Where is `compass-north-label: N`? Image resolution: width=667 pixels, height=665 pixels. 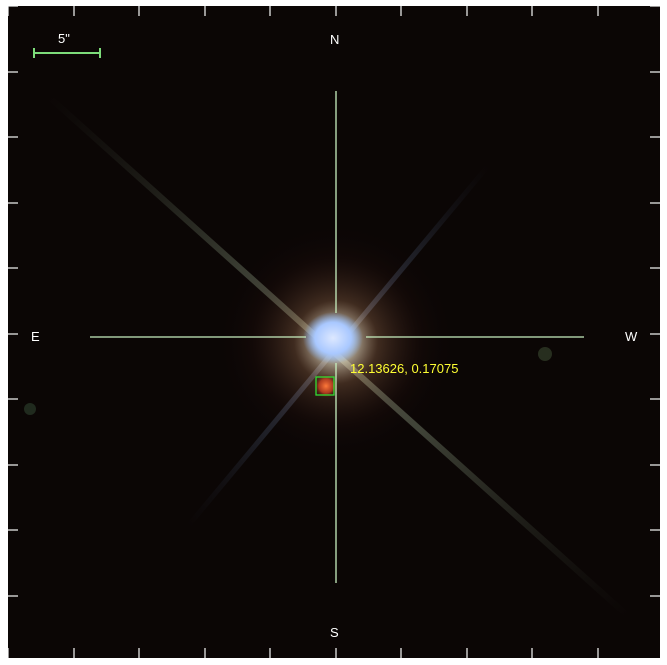
compass-north-label: N is located at coordinates (335, 39).